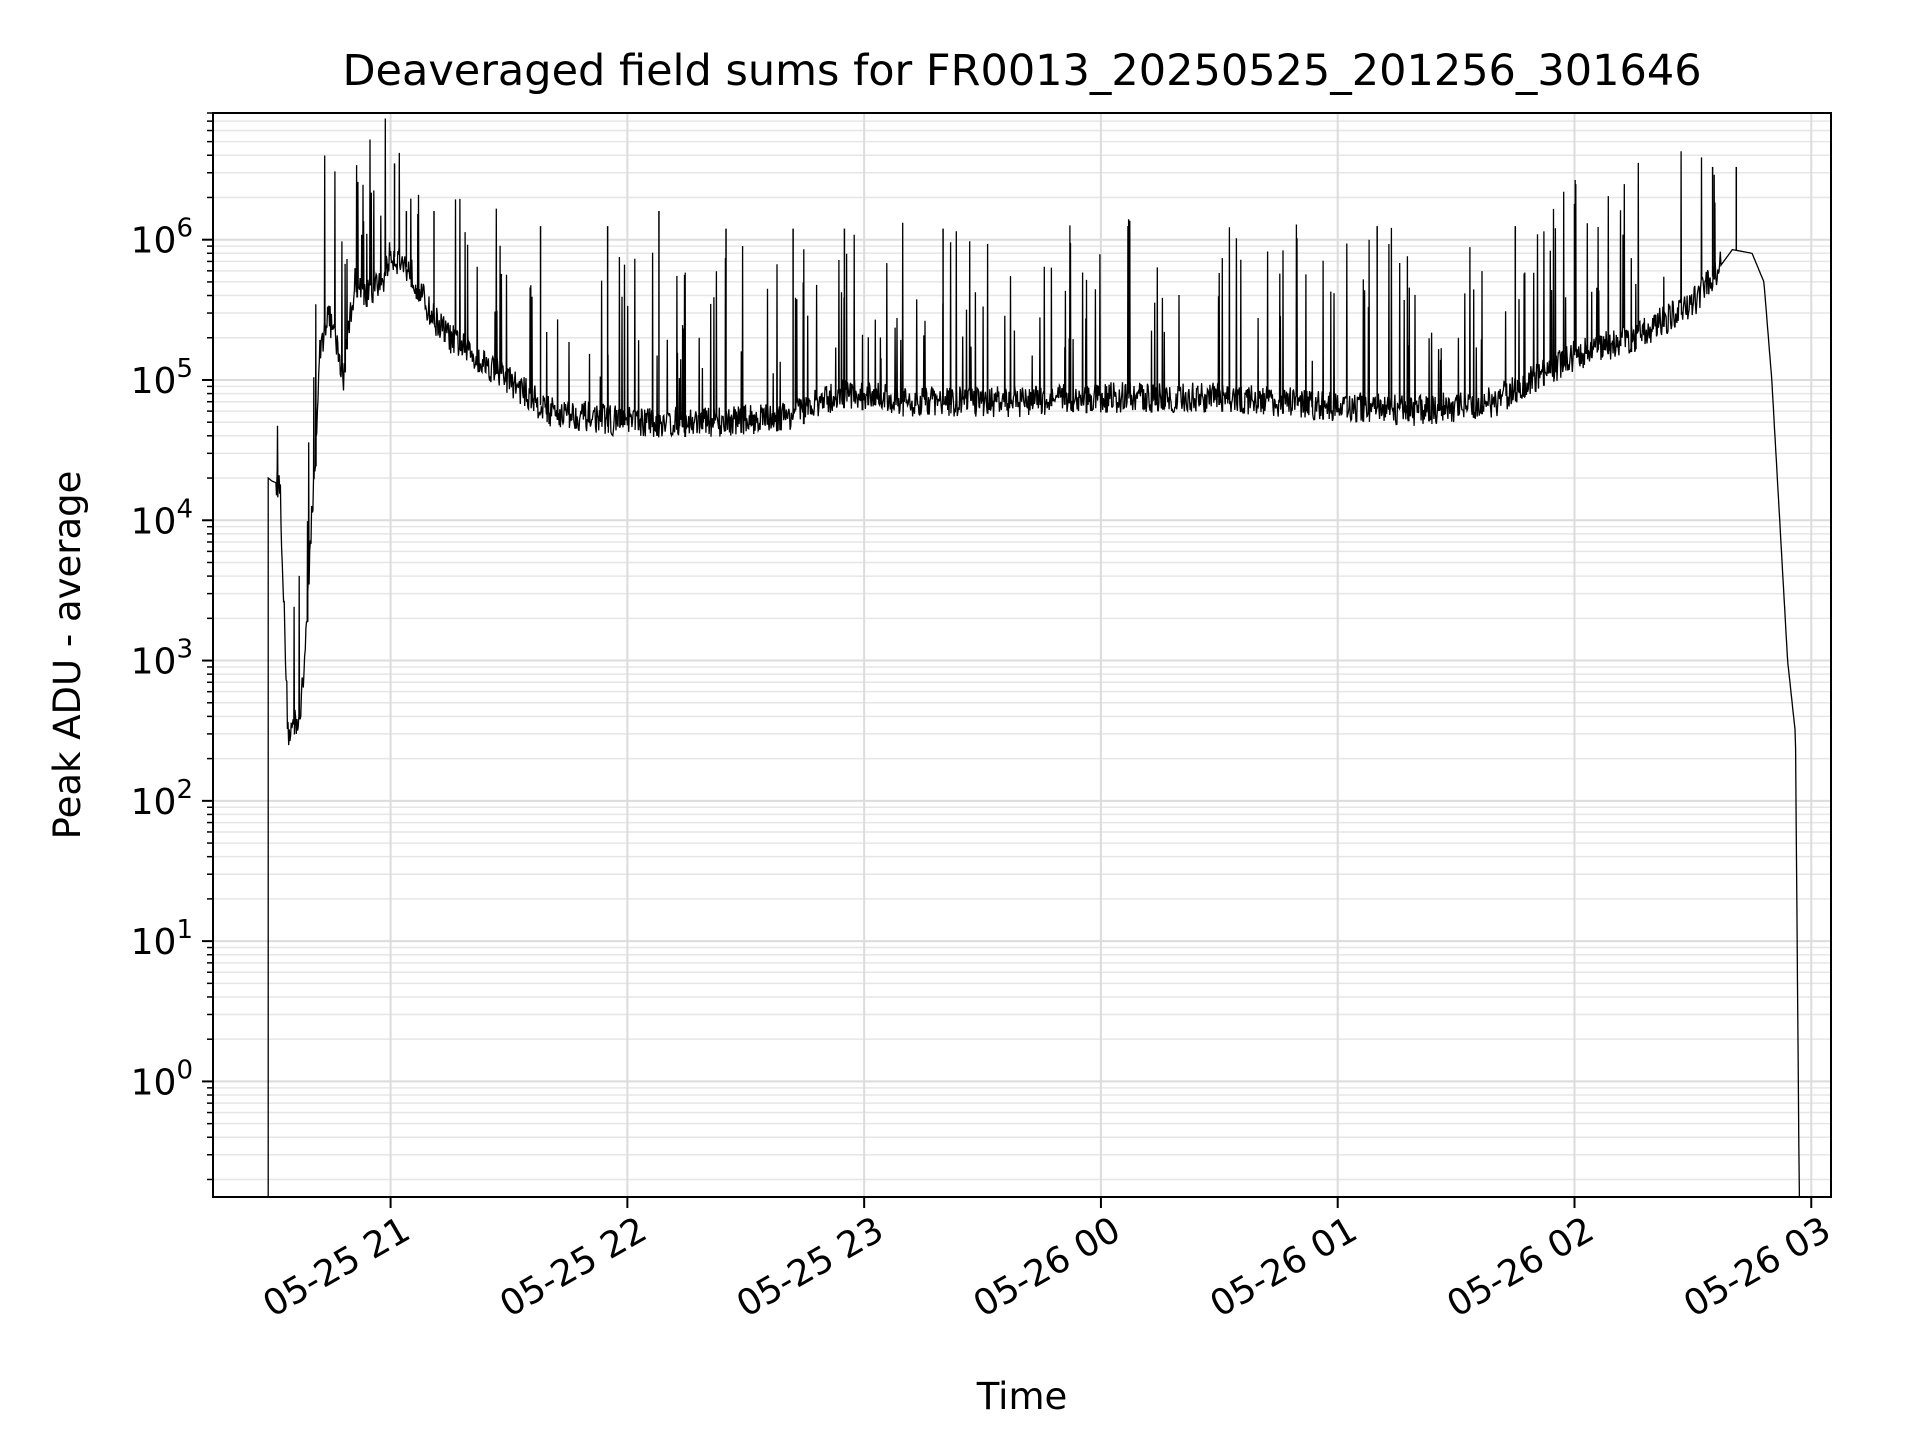 Image resolution: width=1920 pixels, height=1440 pixels. Describe the element at coordinates (162, 659) in the screenshot. I see `y-tick-label: 10³` at that location.